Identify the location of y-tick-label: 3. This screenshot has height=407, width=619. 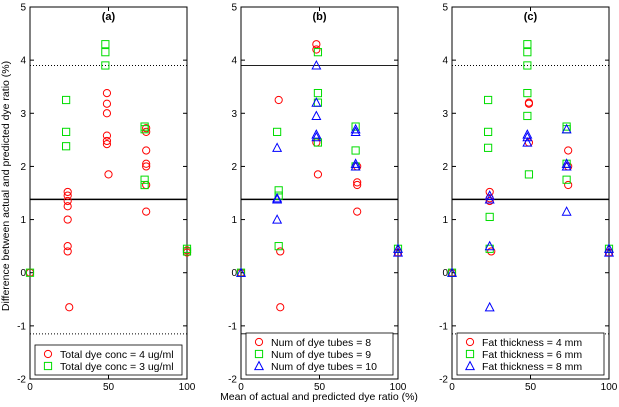
(234, 114).